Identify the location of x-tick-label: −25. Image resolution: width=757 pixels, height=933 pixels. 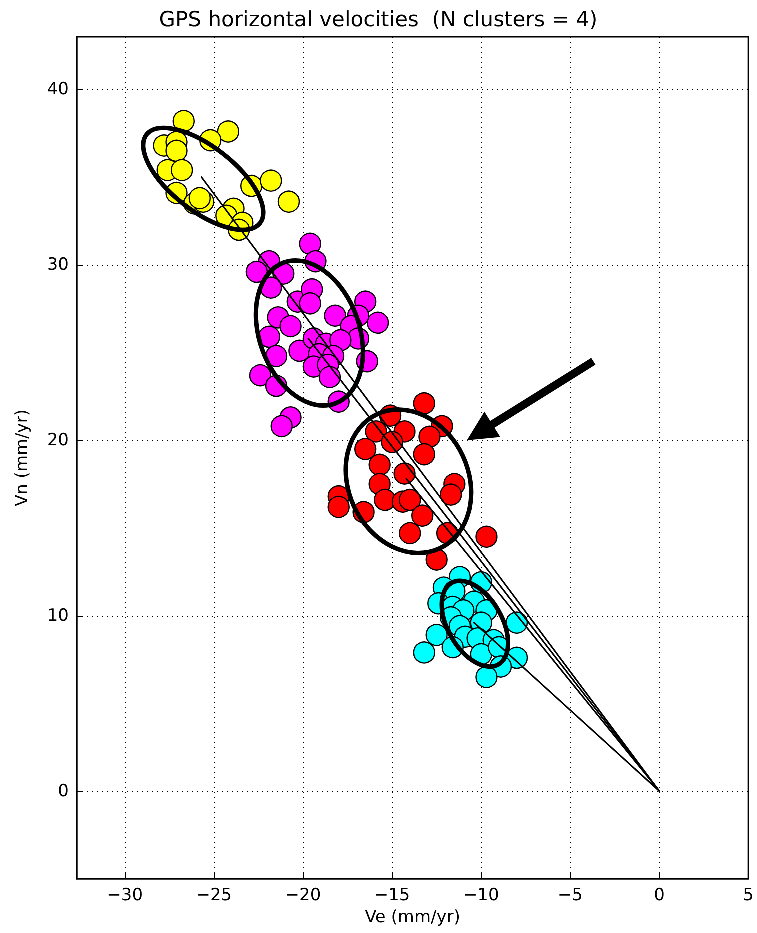
(214, 896).